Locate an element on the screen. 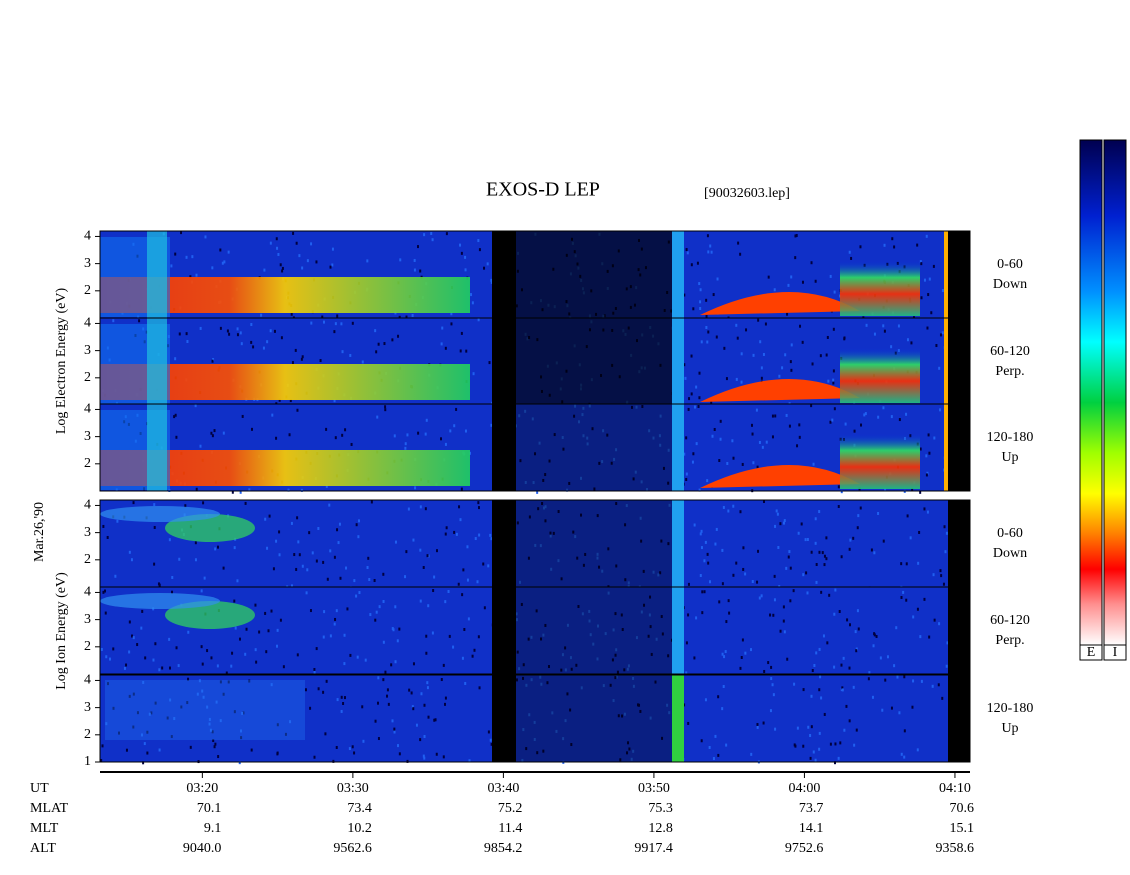 The height and width of the screenshot is (875, 1130). panel-label: 0-60 is located at coordinates (1010, 533).